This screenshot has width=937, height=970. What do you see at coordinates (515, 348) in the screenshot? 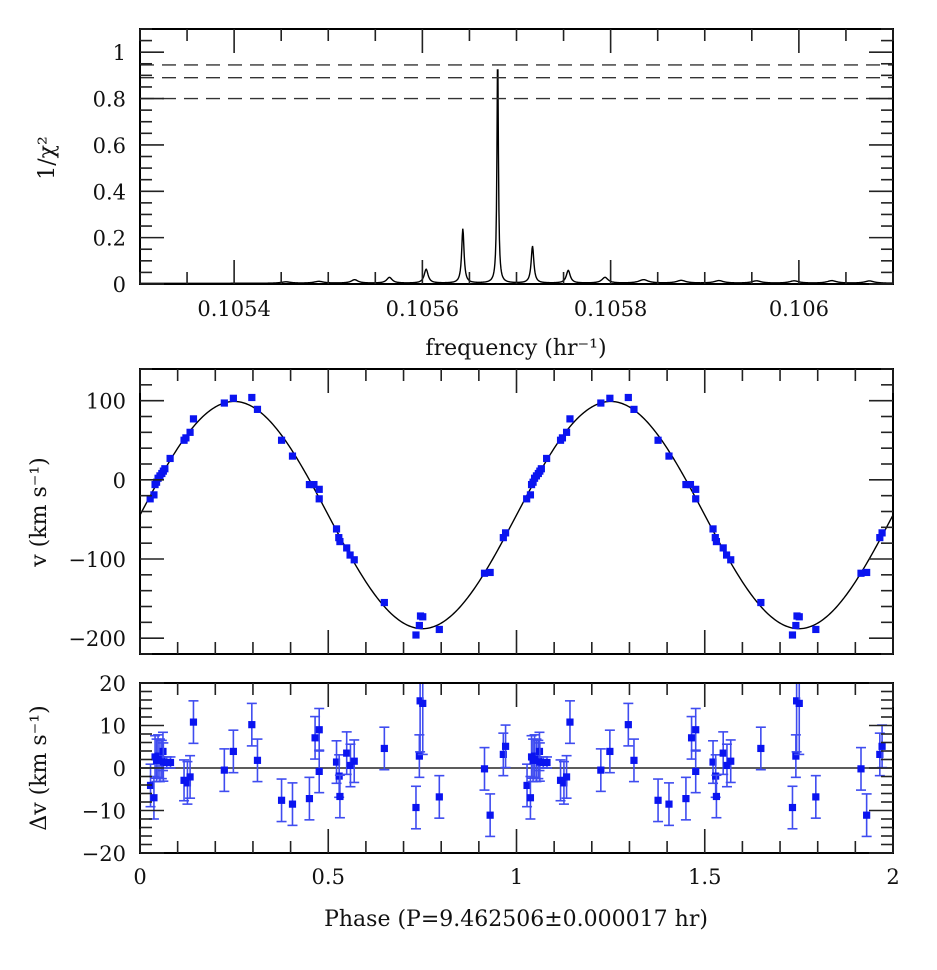
I see `periodogram-xlabel: frequency (hr⁻¹)` at bounding box center [515, 348].